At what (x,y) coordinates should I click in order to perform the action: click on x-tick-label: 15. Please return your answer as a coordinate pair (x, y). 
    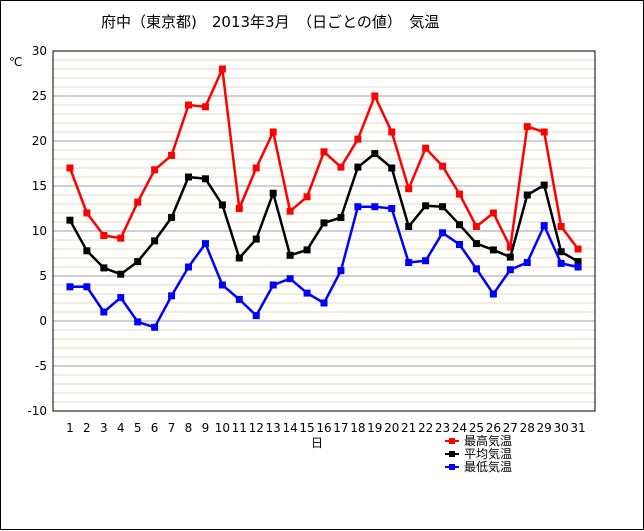
    Looking at the image, I should click on (306, 428).